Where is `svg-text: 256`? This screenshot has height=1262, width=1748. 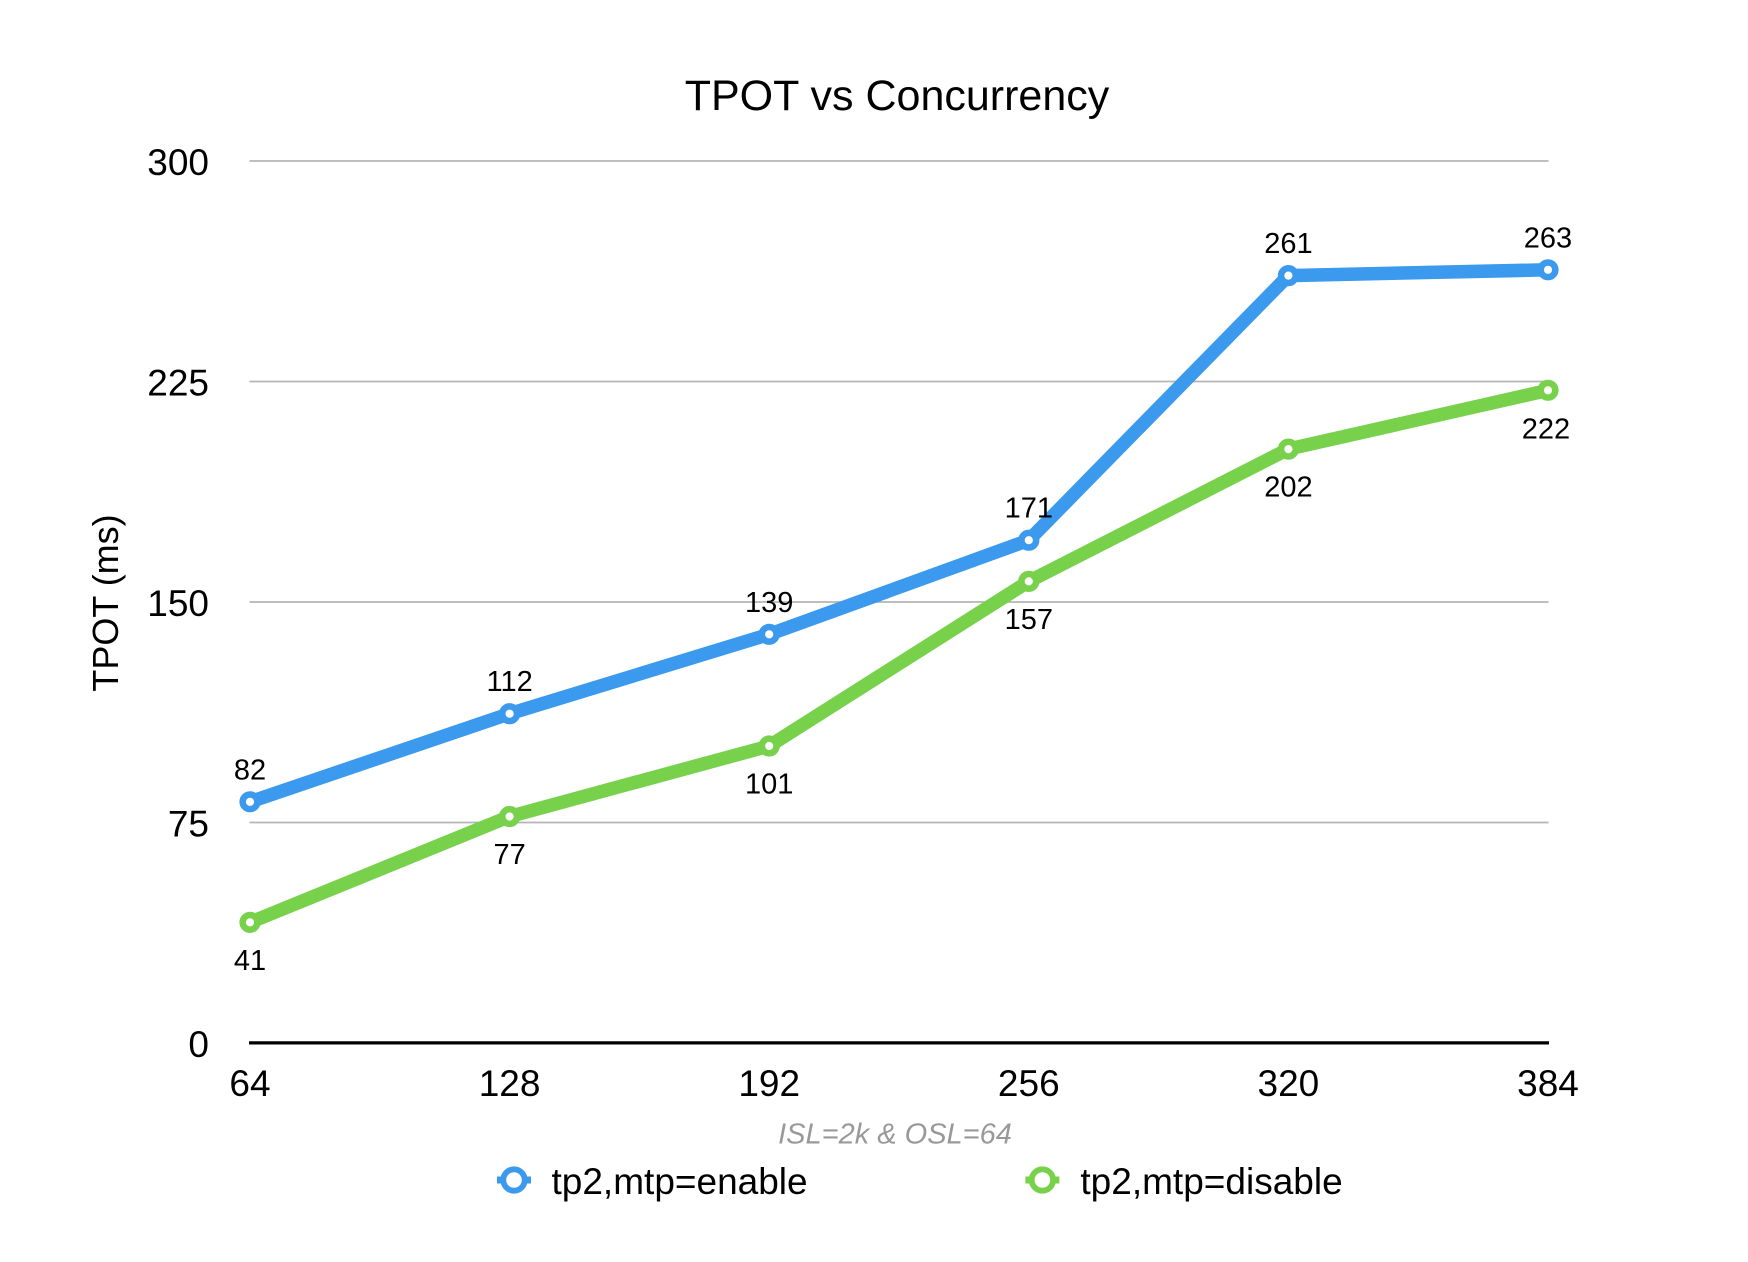 svg-text: 256 is located at coordinates (1029, 1083).